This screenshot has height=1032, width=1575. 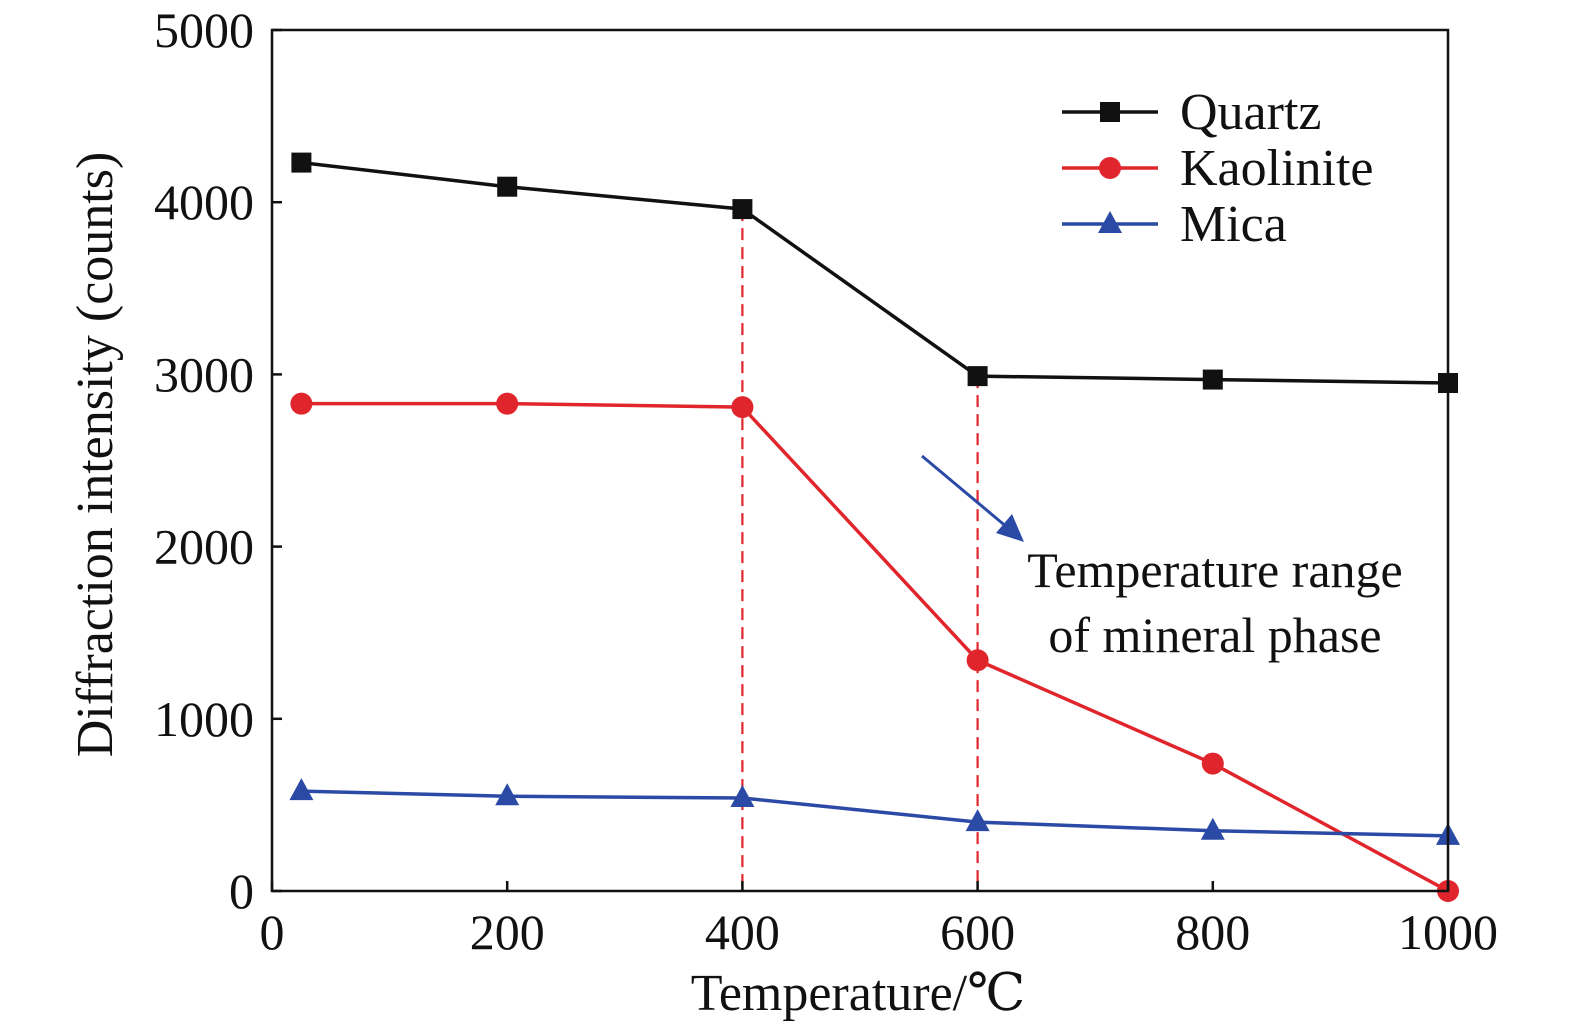 I want to click on y-axis: 0 1000 2000 3000 4000 5000, so click(x=218, y=460).